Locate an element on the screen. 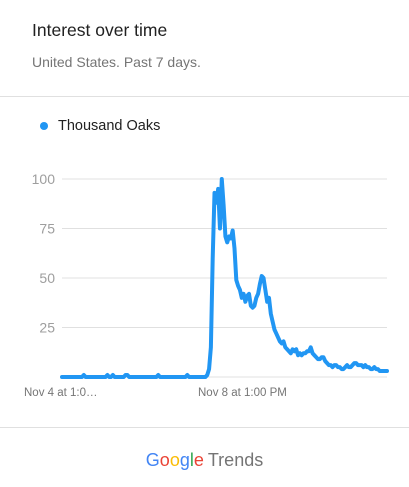 The width and height of the screenshot is (409, 487). legend-series-label: Thousand Oaks is located at coordinates (109, 126).